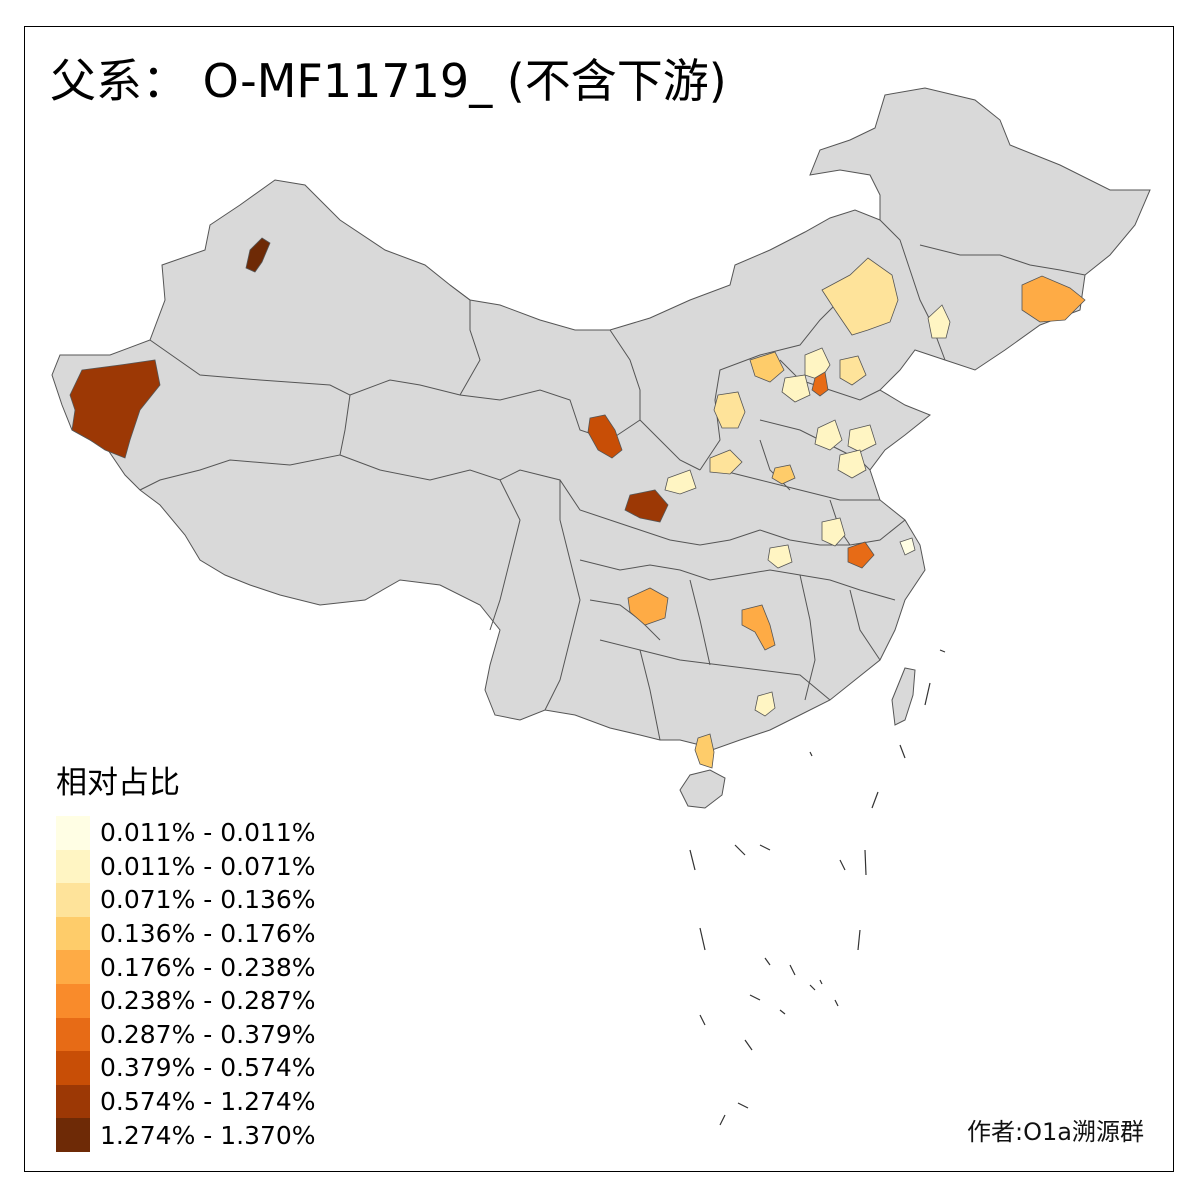  I want to click on legend-label: 1.274% - 1.370%, so click(208, 1135).